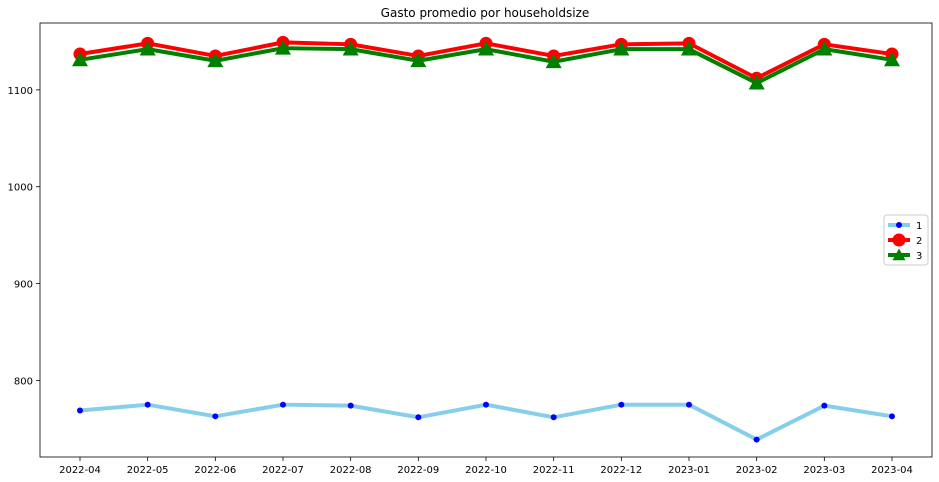 The width and height of the screenshot is (939, 482). Describe the element at coordinates (919, 241) in the screenshot. I see `legend-label: 2` at that location.